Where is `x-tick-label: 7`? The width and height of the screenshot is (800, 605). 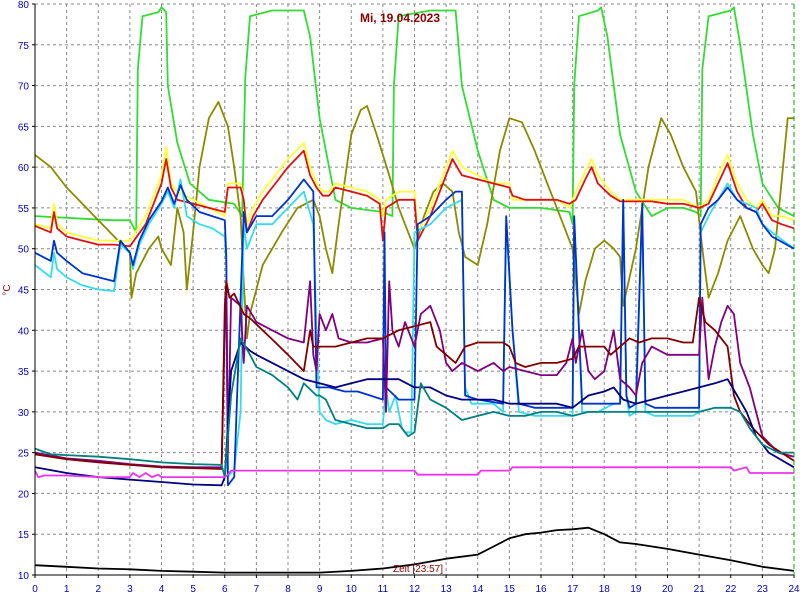
x-tick-label: 7 is located at coordinates (257, 589).